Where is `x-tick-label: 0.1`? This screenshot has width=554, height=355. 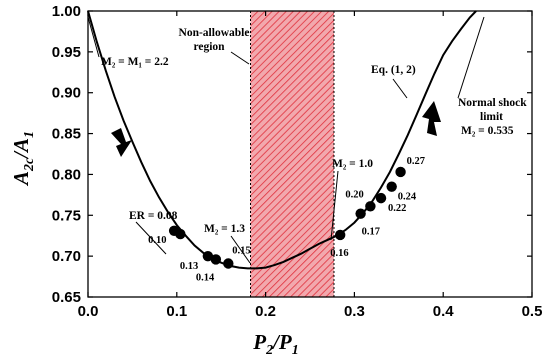 x-tick-label: 0.1 is located at coordinates (176, 311).